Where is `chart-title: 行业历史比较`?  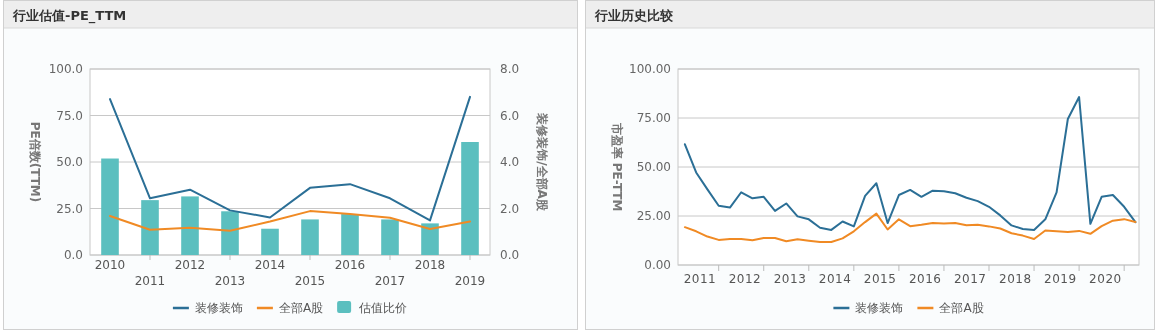
chart-title: 行业历史比较 is located at coordinates (634, 15).